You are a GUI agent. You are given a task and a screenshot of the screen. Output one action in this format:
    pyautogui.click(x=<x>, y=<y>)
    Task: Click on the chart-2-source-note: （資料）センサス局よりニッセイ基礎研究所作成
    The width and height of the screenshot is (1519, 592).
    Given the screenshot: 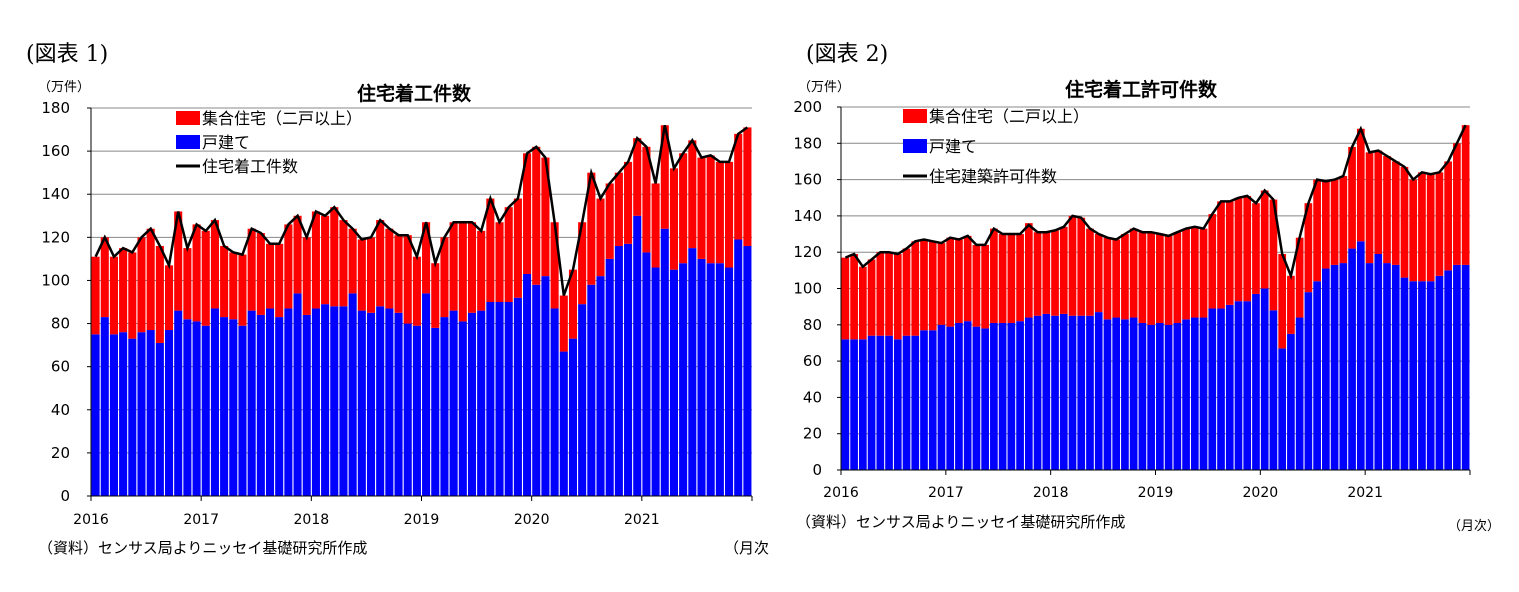 What is the action you would take?
    pyautogui.click(x=961, y=522)
    